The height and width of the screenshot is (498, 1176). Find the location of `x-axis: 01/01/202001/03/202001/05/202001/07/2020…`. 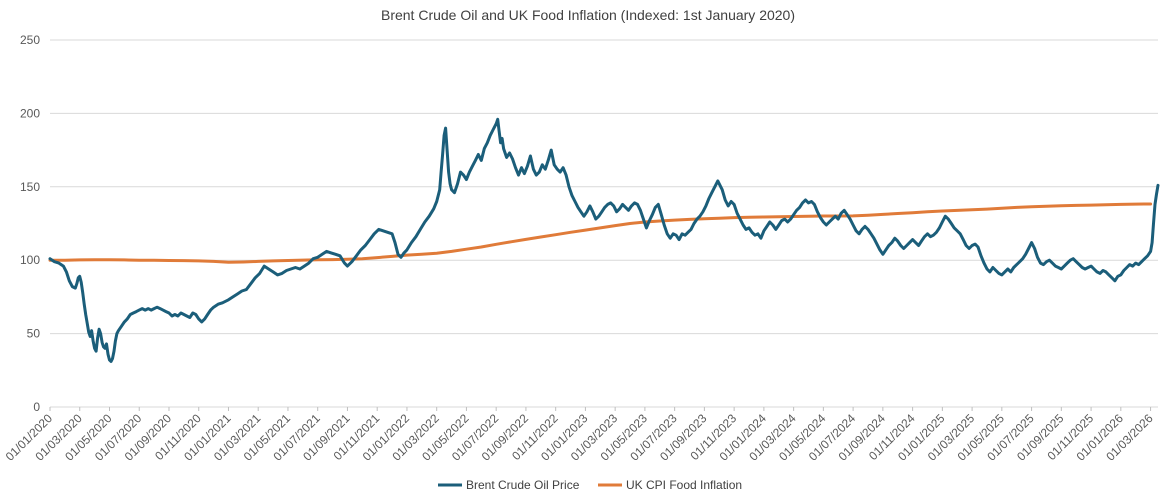

x-axis: 01/01/202001/03/202001/05/202001/07/2020… is located at coordinates (579, 435).